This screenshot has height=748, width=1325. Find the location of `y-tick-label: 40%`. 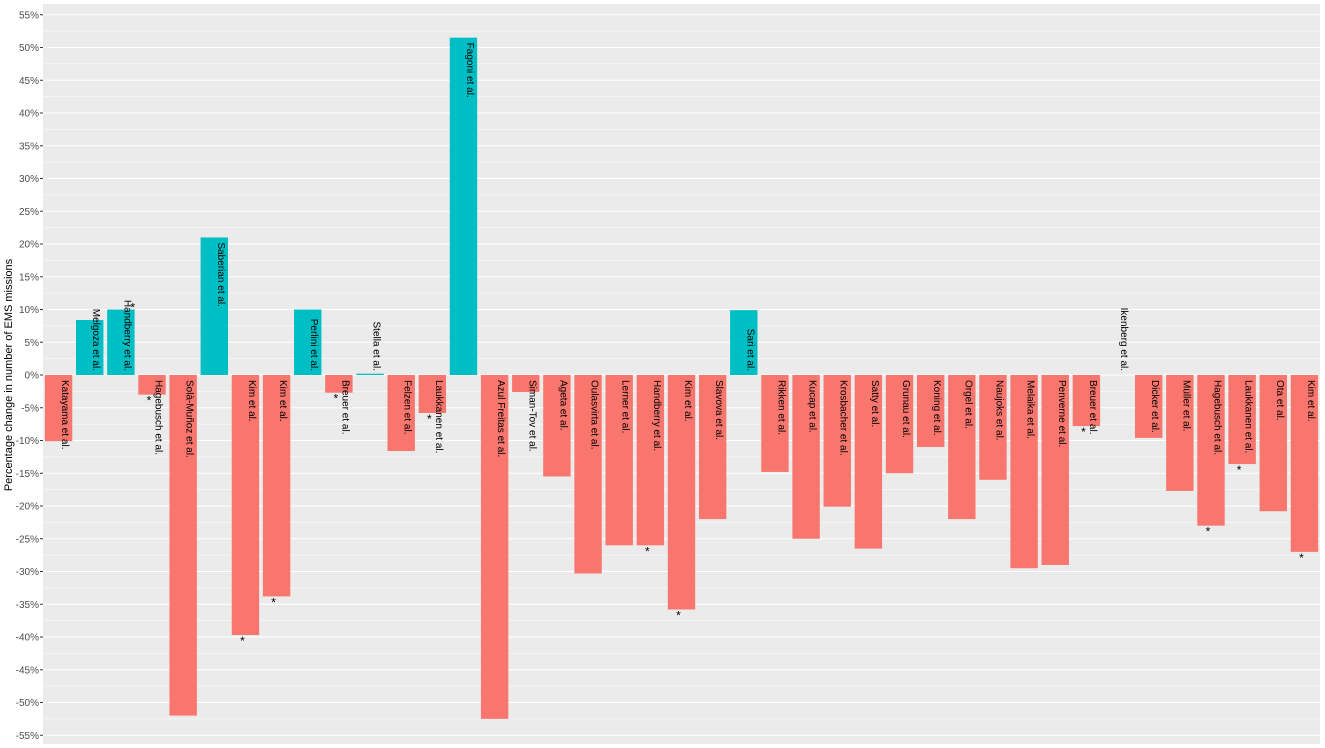

y-tick-label: 40% is located at coordinates (29, 114).